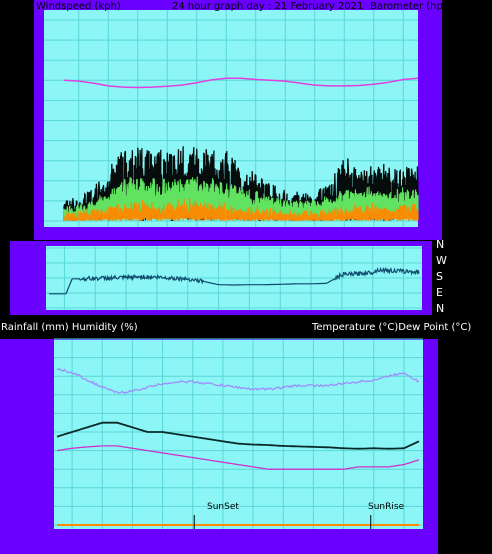 The width and height of the screenshot is (492, 554). What do you see at coordinates (241, 83) in the screenshot?
I see `wind-series-barometer-line` at bounding box center [241, 83].